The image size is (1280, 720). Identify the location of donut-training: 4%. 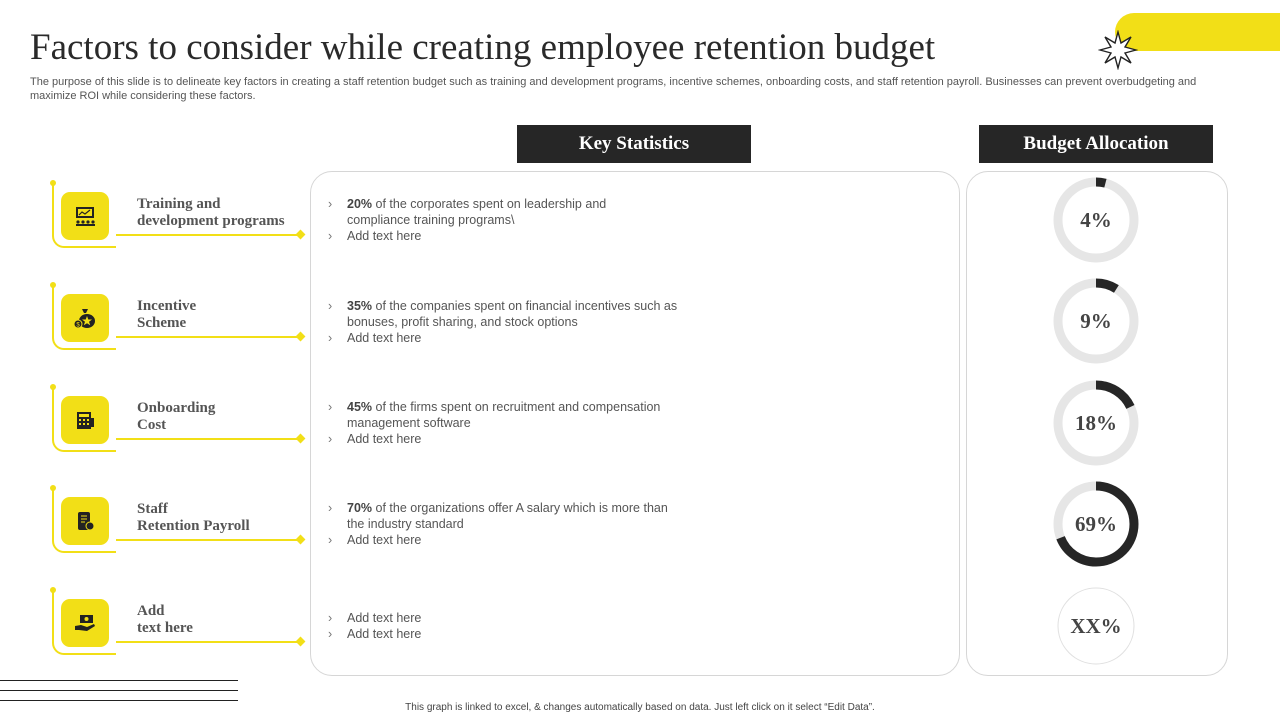
(1096, 220).